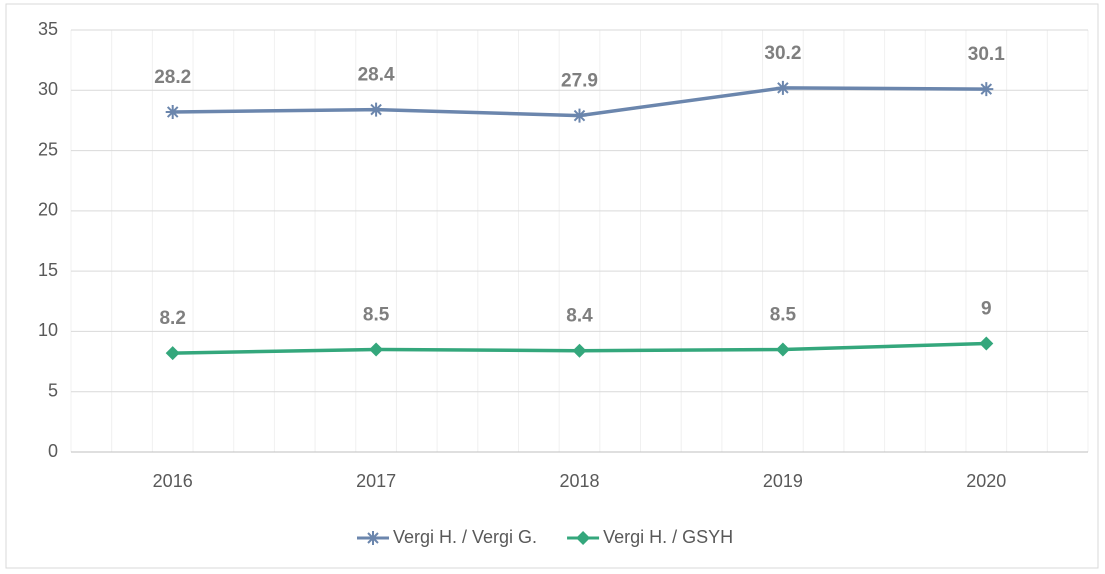 The height and width of the screenshot is (574, 1105). Describe the element at coordinates (48, 330) in the screenshot. I see `y-tick-label: 10` at that location.